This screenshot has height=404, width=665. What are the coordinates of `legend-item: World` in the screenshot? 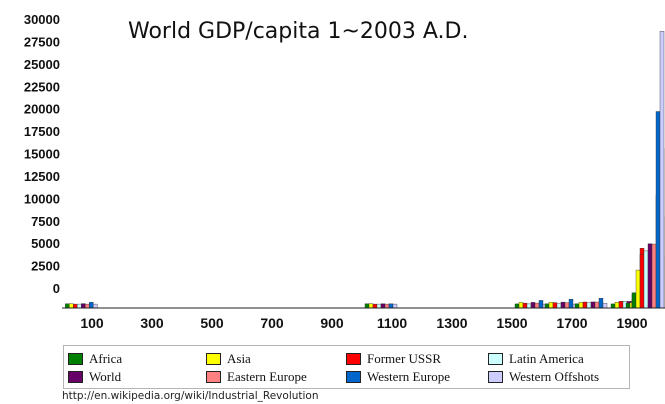 It's located at (94, 377).